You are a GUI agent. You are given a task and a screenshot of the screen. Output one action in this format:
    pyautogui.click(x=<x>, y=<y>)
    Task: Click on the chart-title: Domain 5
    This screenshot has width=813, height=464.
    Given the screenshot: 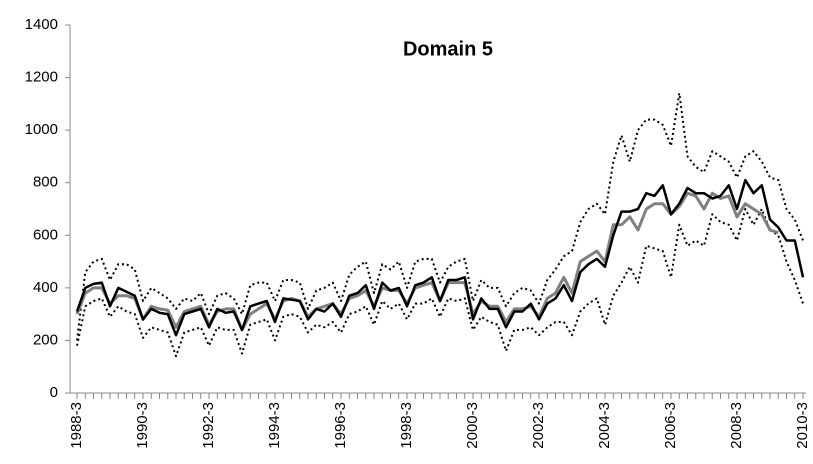 What is the action you would take?
    pyautogui.click(x=448, y=49)
    